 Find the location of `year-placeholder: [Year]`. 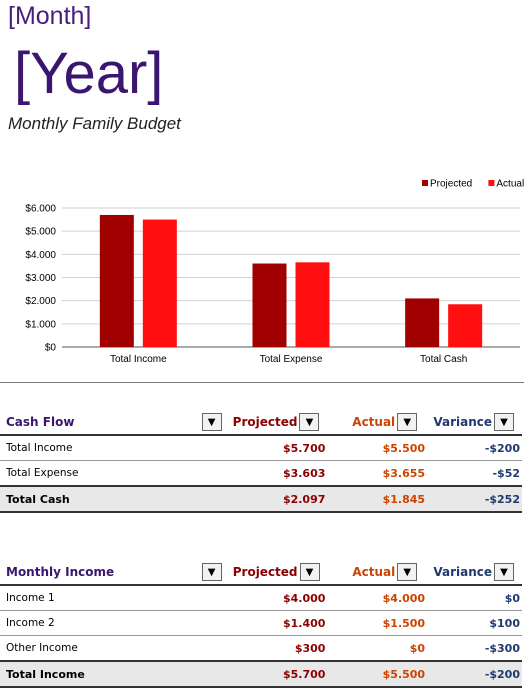

year-placeholder: [Year] is located at coordinates (89, 73).